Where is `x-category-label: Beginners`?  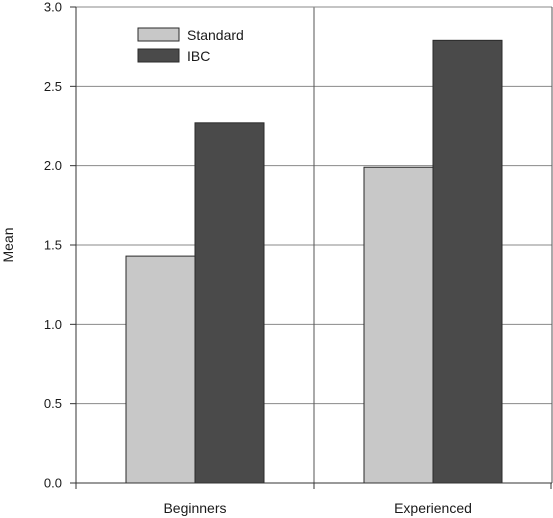
x-category-label: Beginners is located at coordinates (194, 508).